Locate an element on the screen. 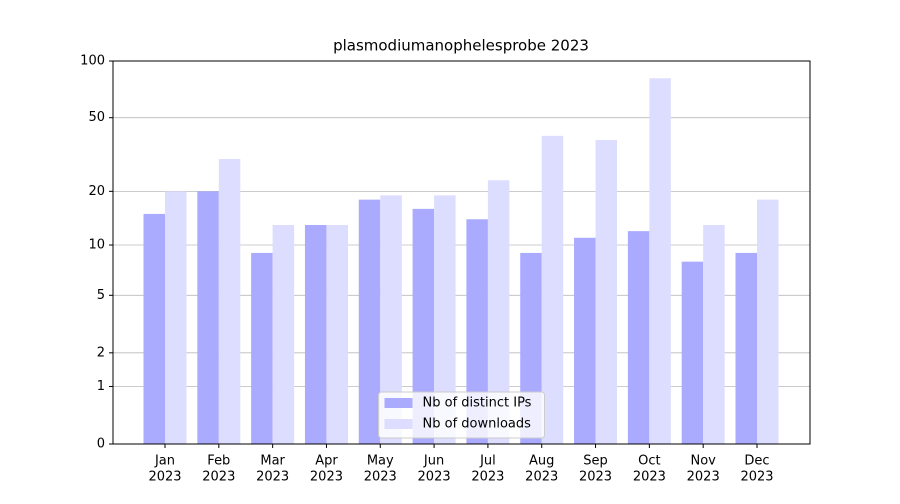  legend-label: Nb of downloads is located at coordinates (477, 424).